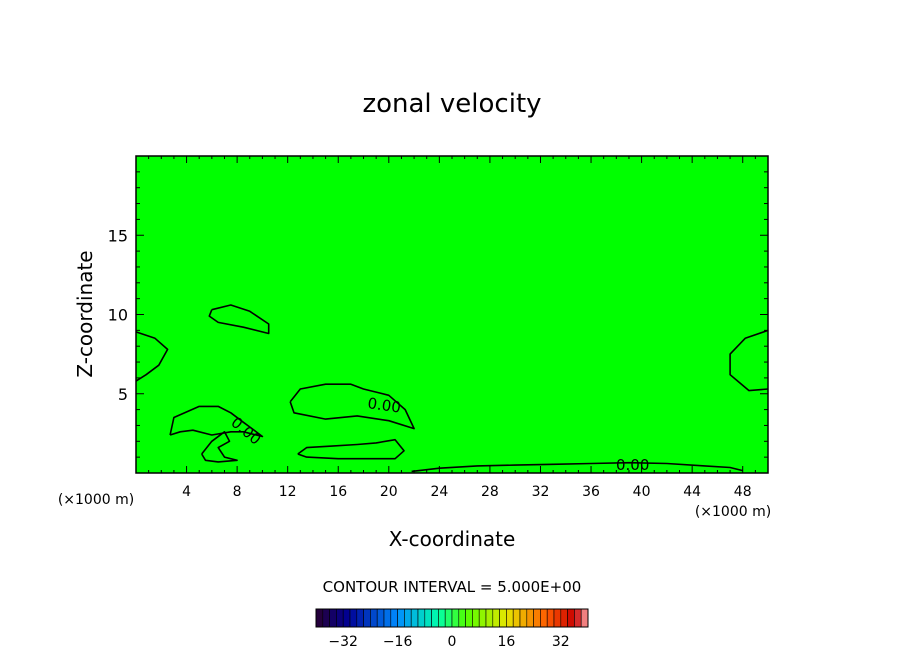  What do you see at coordinates (561, 642) in the screenshot?
I see `colorbar-tick-label: 32` at bounding box center [561, 642].